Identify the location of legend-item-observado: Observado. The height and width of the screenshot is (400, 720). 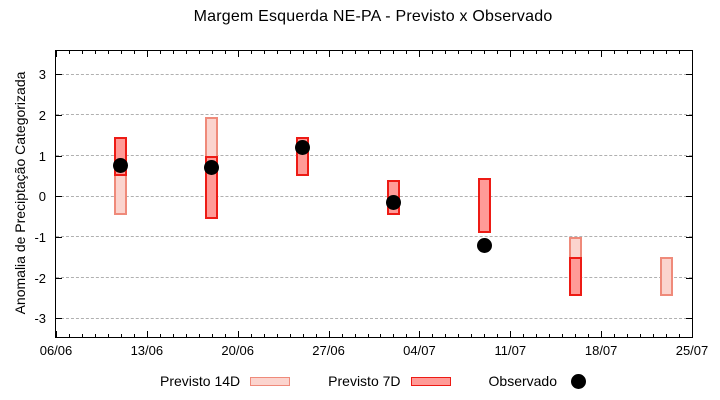
(537, 381).